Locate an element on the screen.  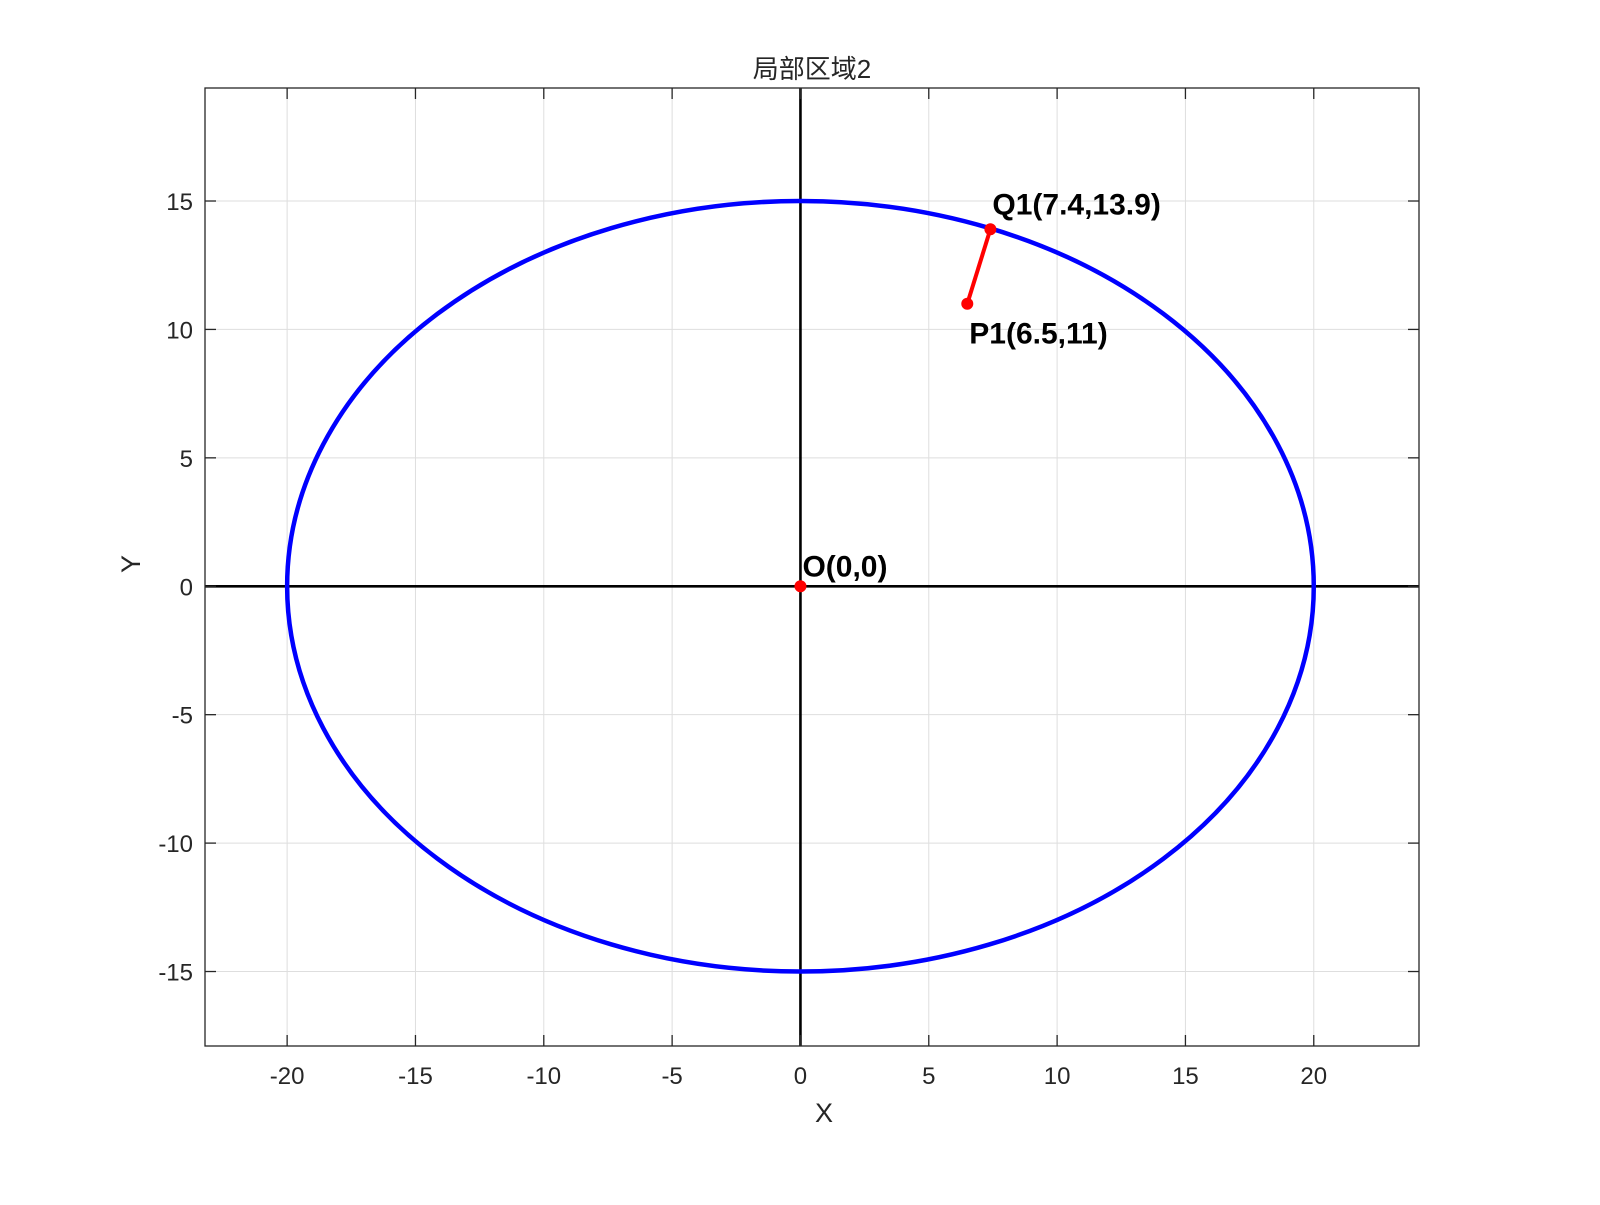
y-tick-label: 15 is located at coordinates (179, 202).